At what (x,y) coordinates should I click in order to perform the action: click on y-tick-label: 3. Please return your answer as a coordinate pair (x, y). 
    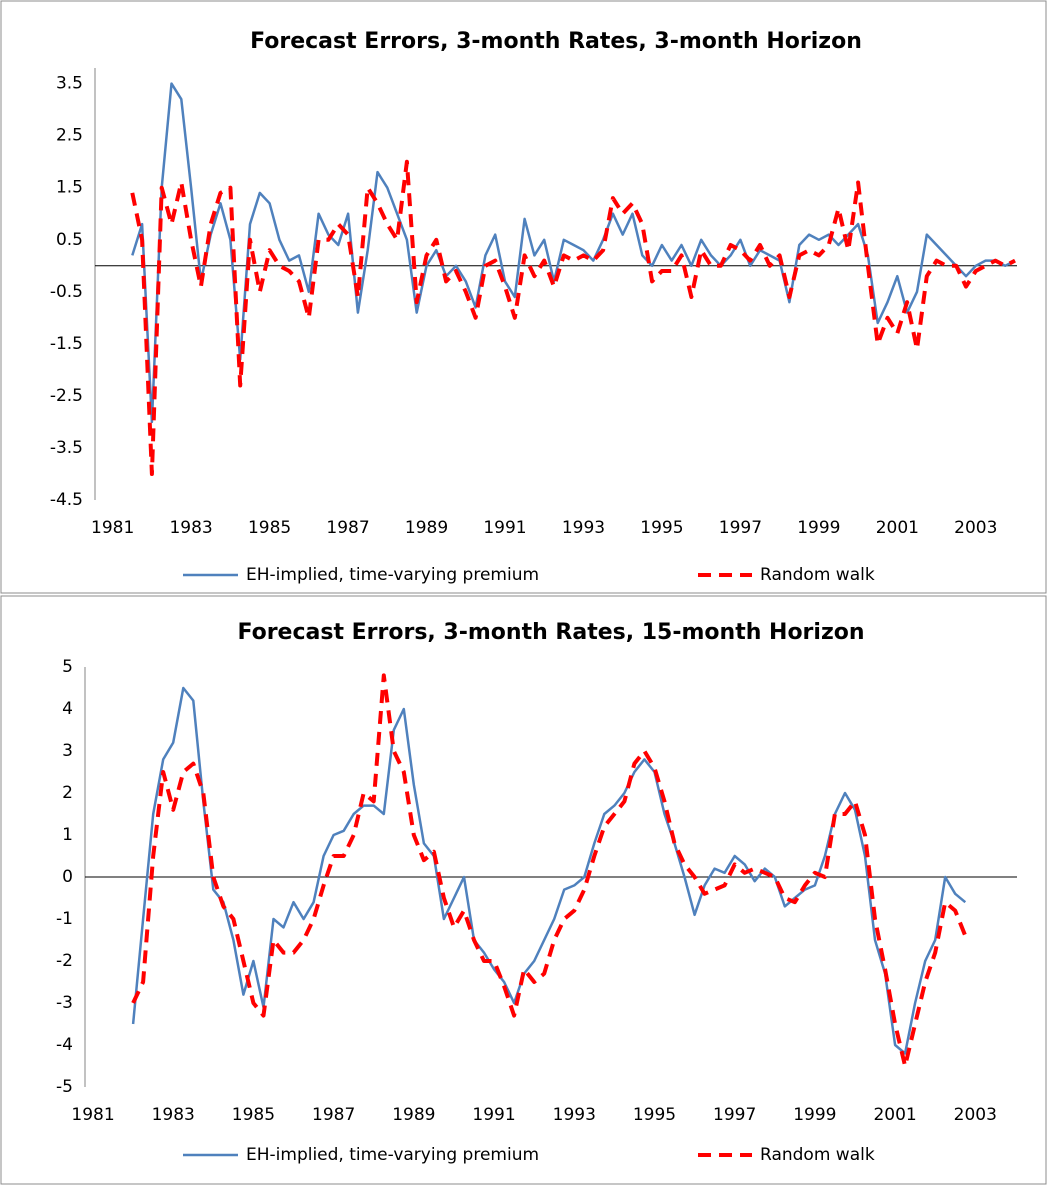
    Looking at the image, I should click on (67, 751).